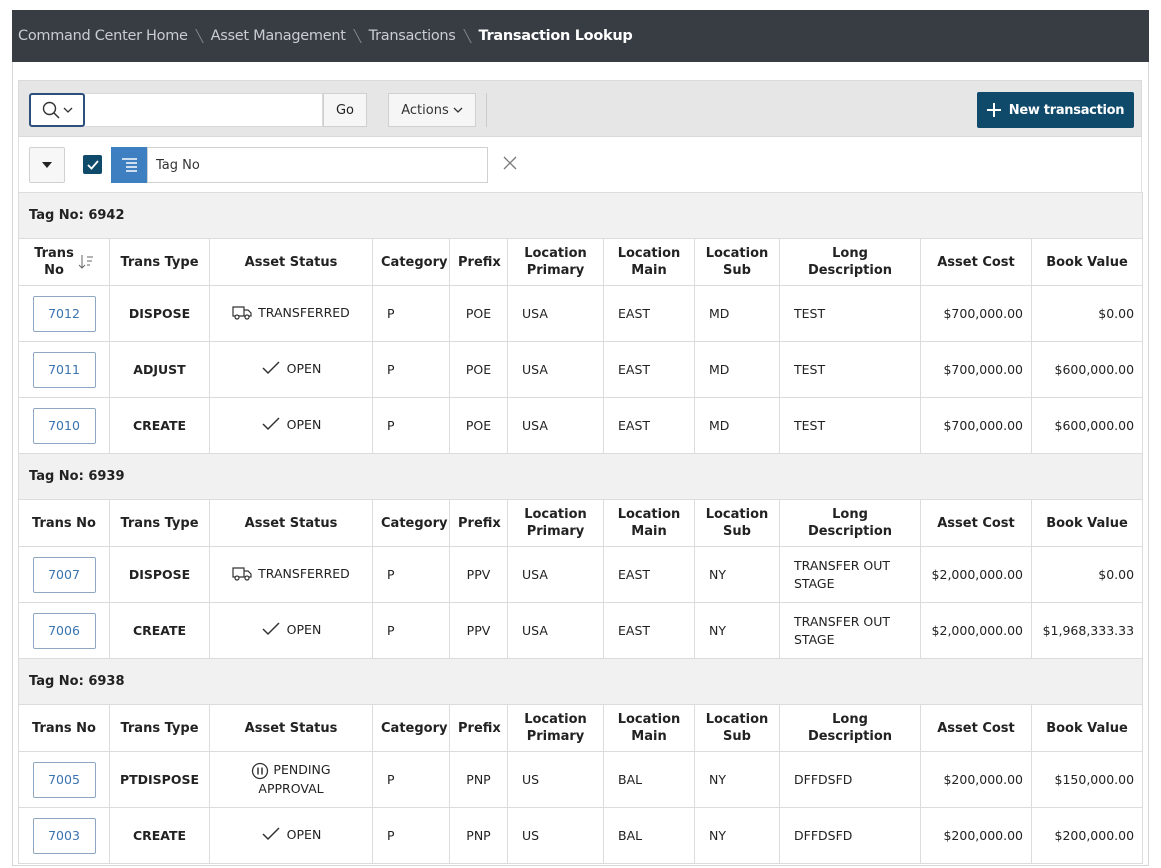  What do you see at coordinates (1088, 630) in the screenshot?
I see `cell-text: $1,968,333.33` at bounding box center [1088, 630].